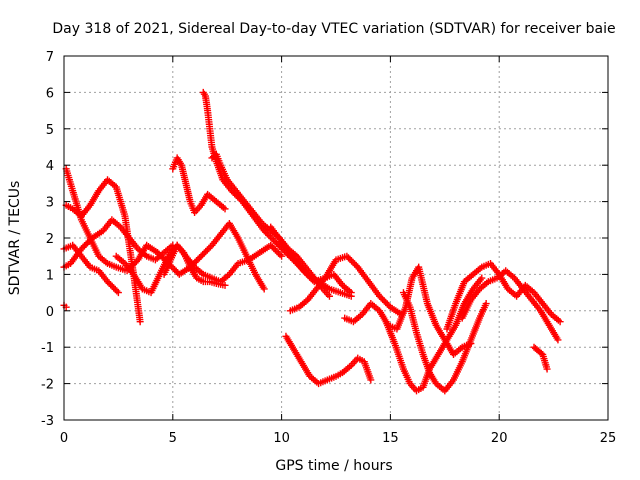 The height and width of the screenshot is (480, 640). Describe the element at coordinates (390, 438) in the screenshot. I see `x-tick-label: 15` at that location.